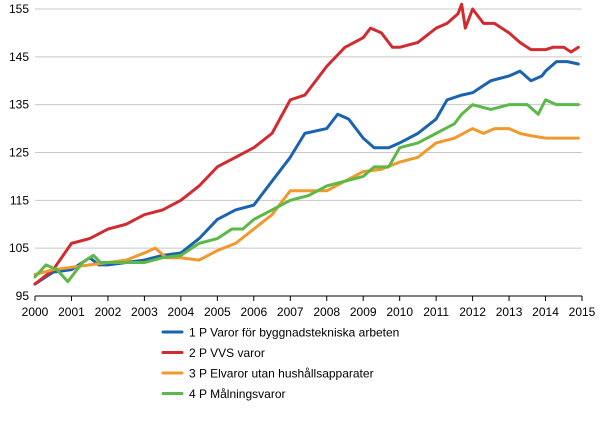 The image size is (605, 421). What do you see at coordinates (294, 333) in the screenshot?
I see `legend-label-1: 1 P Varor för byggnadstekniska arbeten` at bounding box center [294, 333].